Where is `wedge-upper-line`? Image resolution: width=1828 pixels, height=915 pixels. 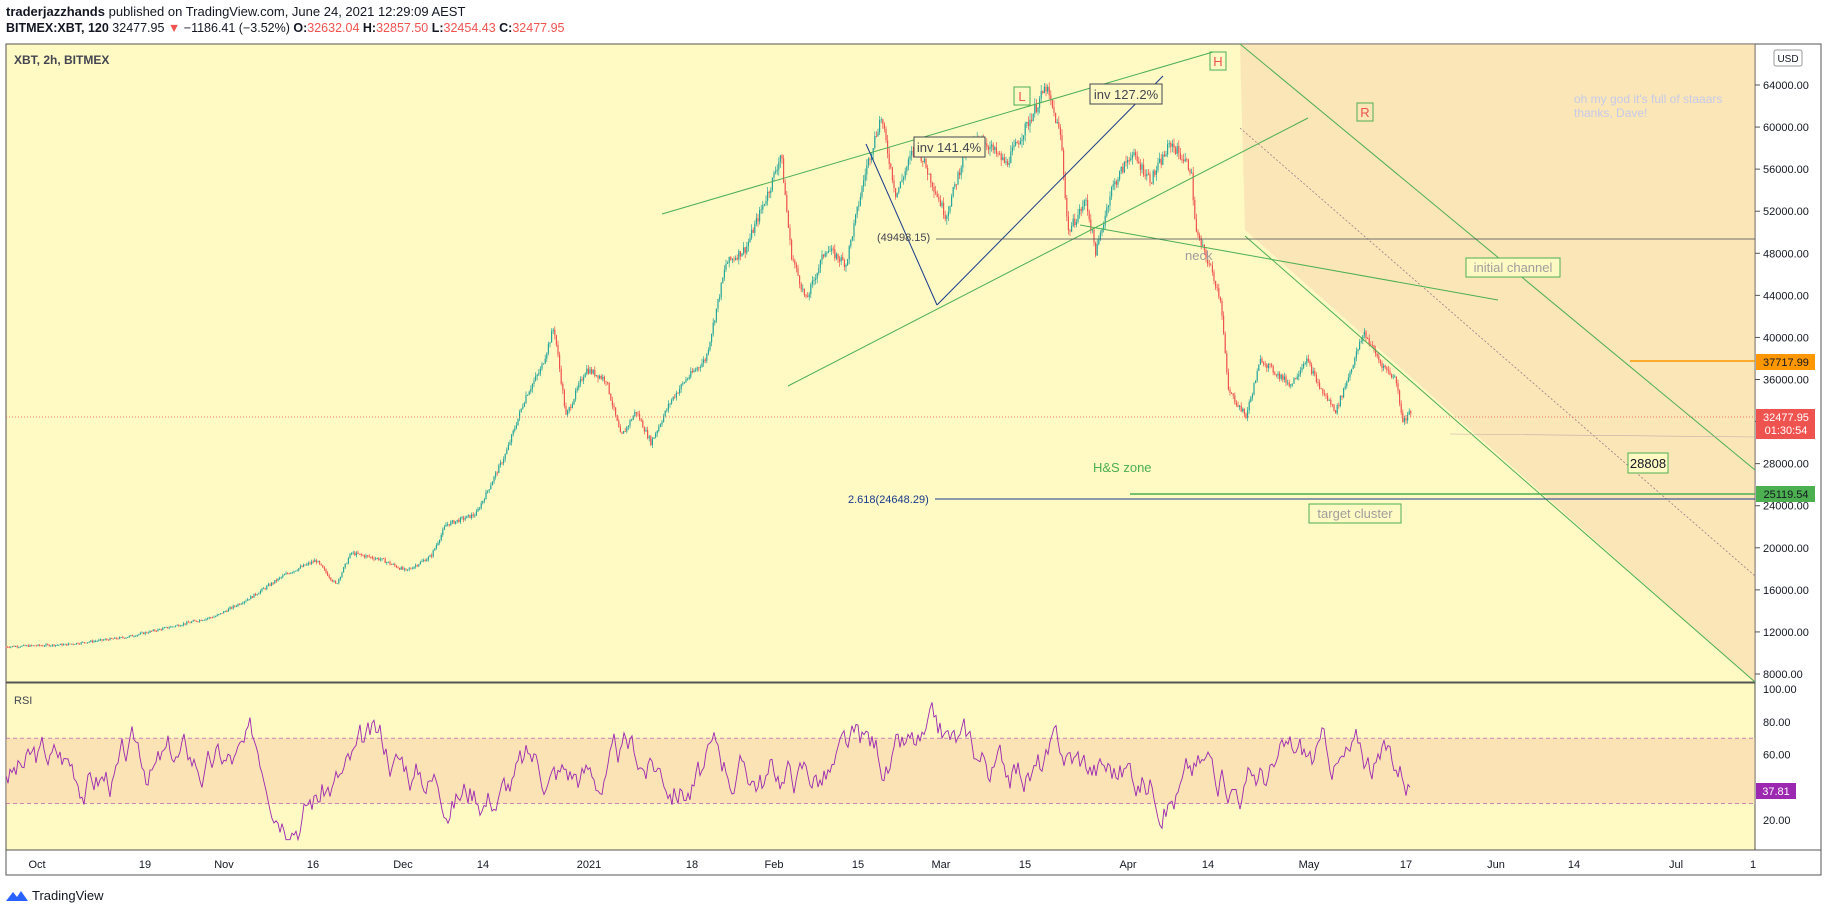 wedge-upper-line is located at coordinates (937, 133).